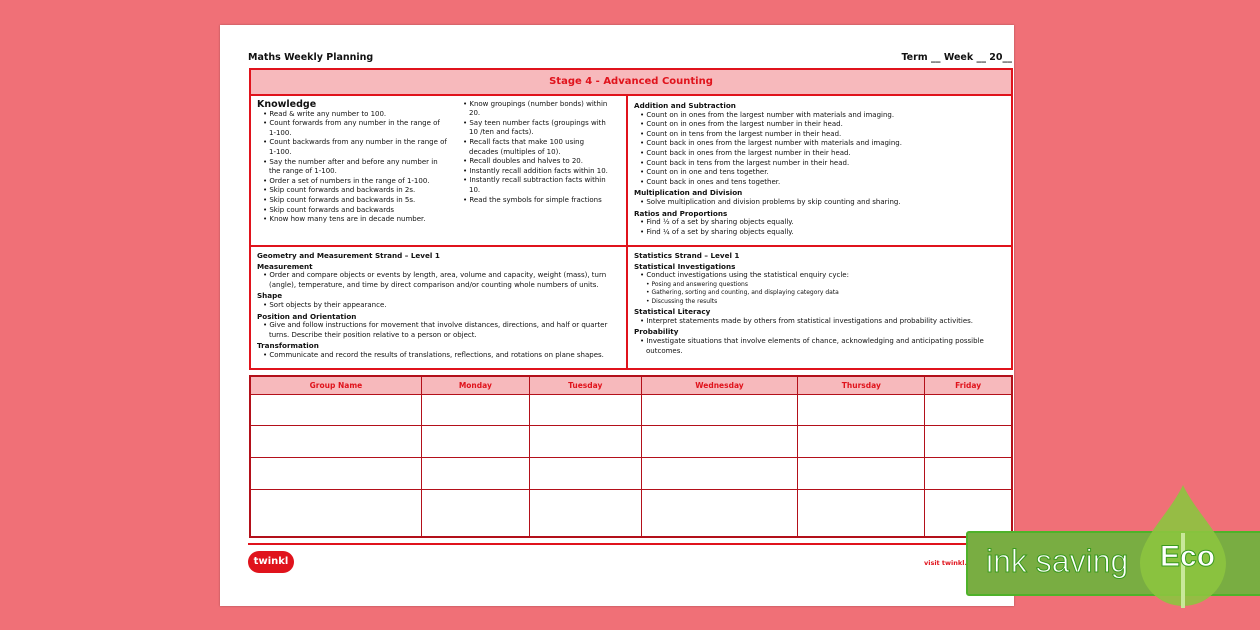  I want to click on list-item: Read the symbols for simple fractions, so click(537, 201).